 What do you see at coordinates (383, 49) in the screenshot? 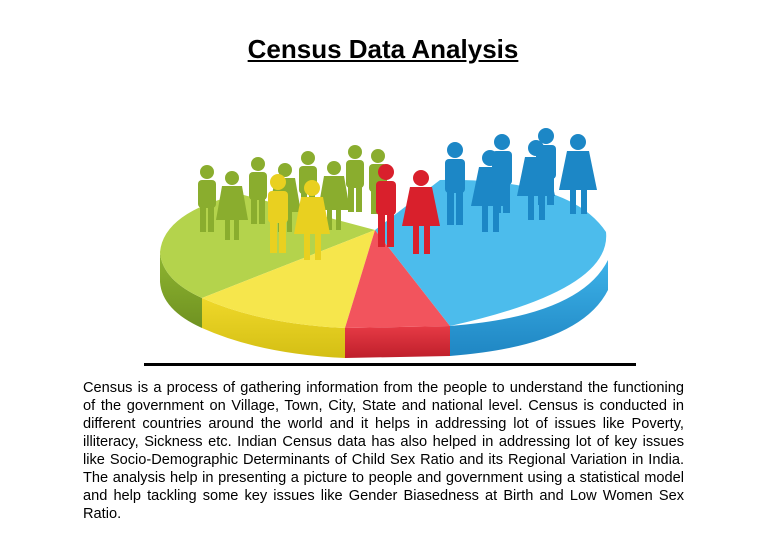
I see `page-title: Census Data Analysis` at bounding box center [383, 49].